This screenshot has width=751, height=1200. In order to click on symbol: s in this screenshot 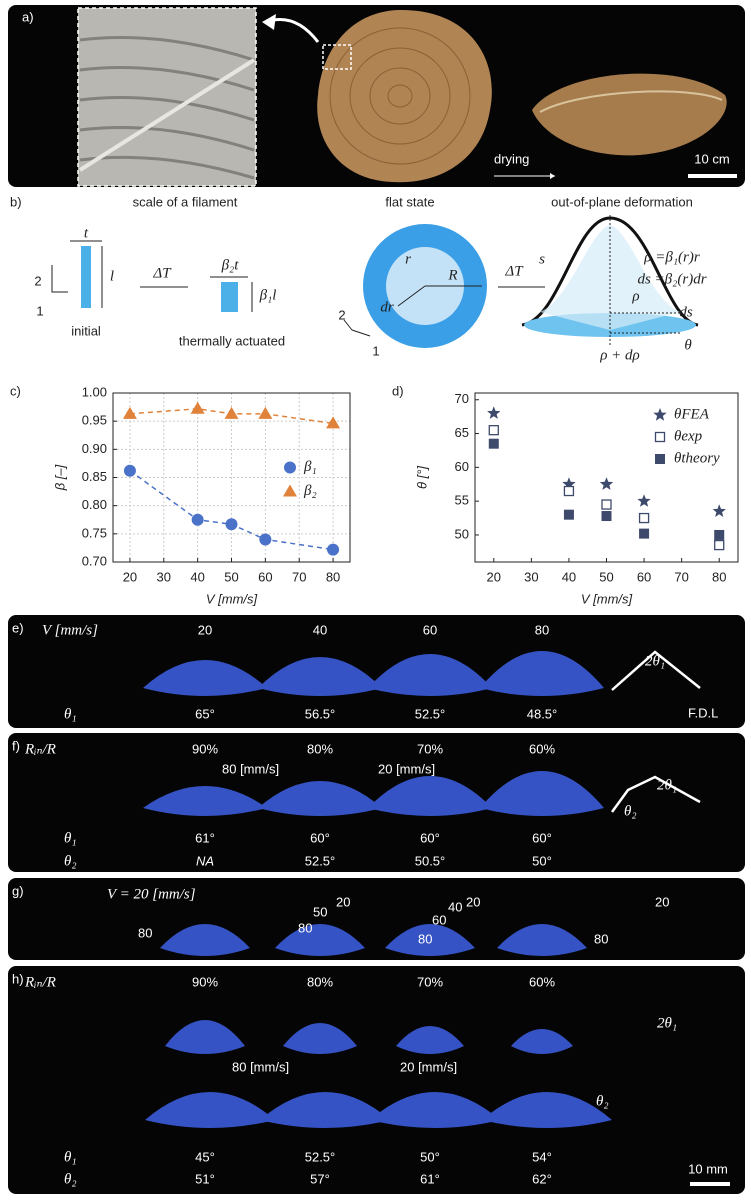, I will do `click(542, 259)`.